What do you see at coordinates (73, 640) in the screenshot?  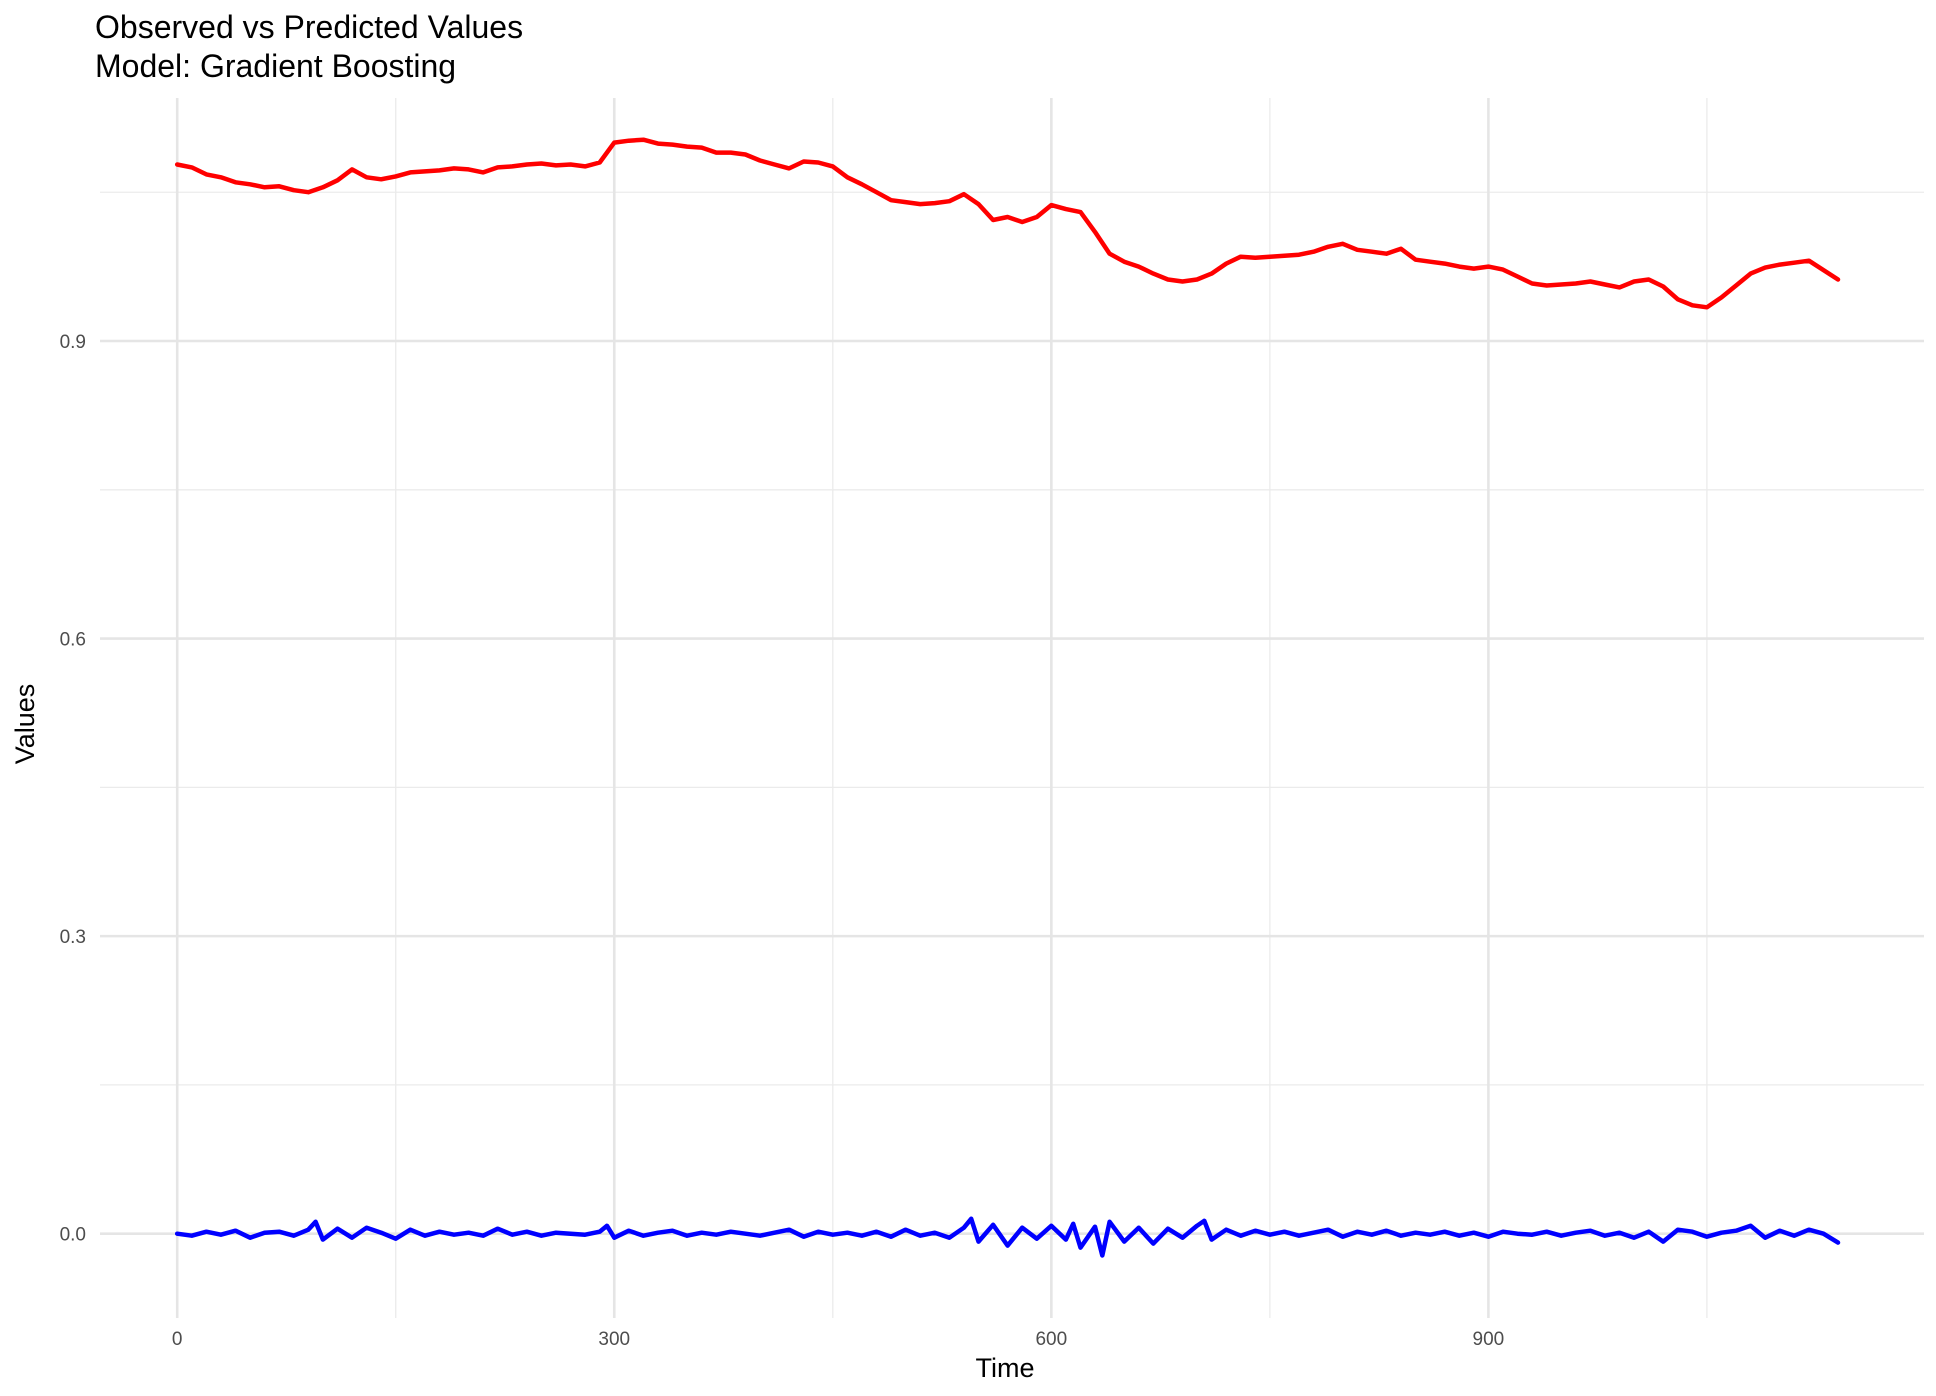 I see `y-tick-label: 0.6` at bounding box center [73, 640].